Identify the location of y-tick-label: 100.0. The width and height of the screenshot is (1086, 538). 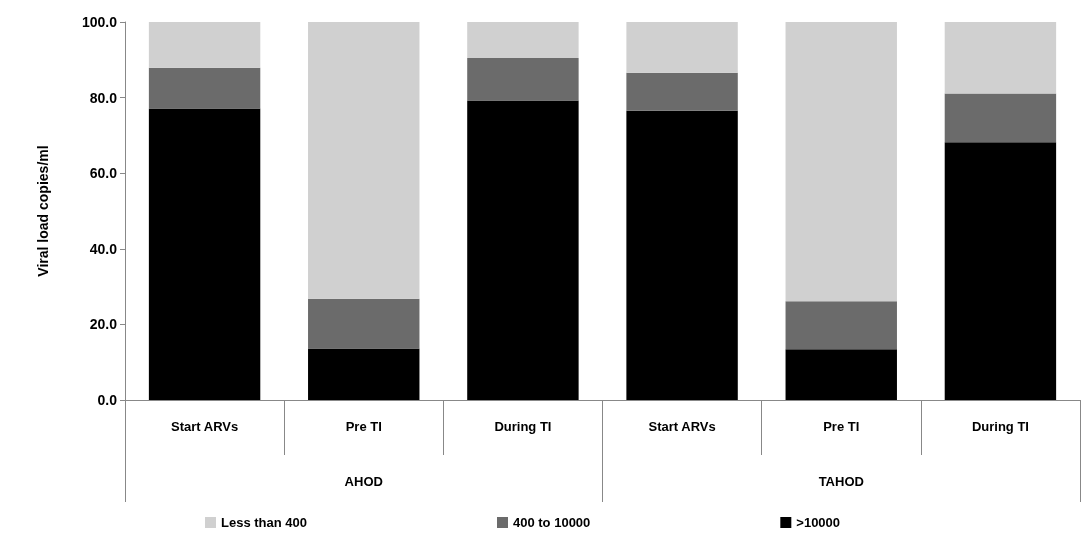
(99, 22).